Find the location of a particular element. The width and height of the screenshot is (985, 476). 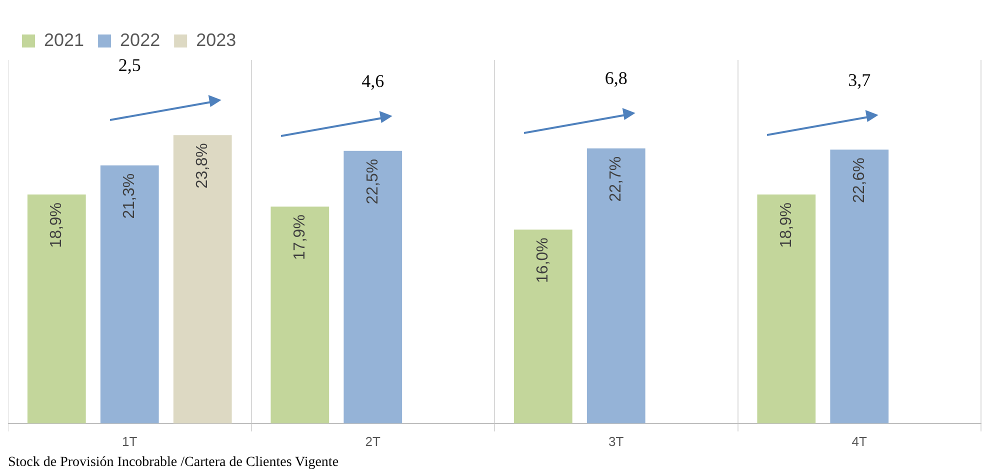

x-tick-label: 2T is located at coordinates (373, 441).